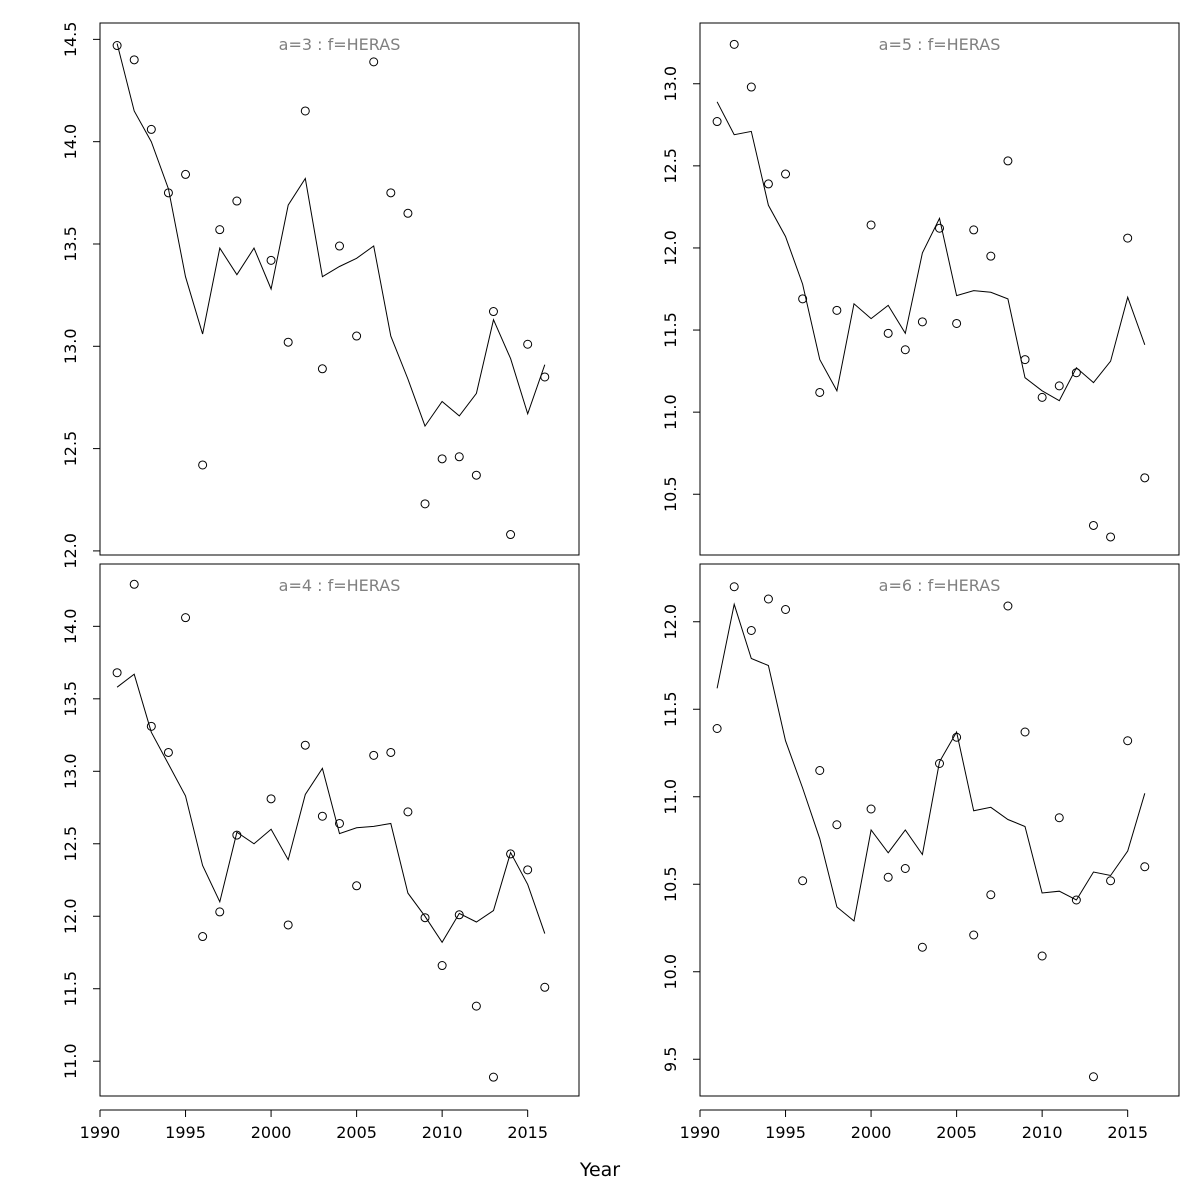 This screenshot has height=1200, width=1200. What do you see at coordinates (599, 1170) in the screenshot?
I see `x-axis-label: Year` at bounding box center [599, 1170].